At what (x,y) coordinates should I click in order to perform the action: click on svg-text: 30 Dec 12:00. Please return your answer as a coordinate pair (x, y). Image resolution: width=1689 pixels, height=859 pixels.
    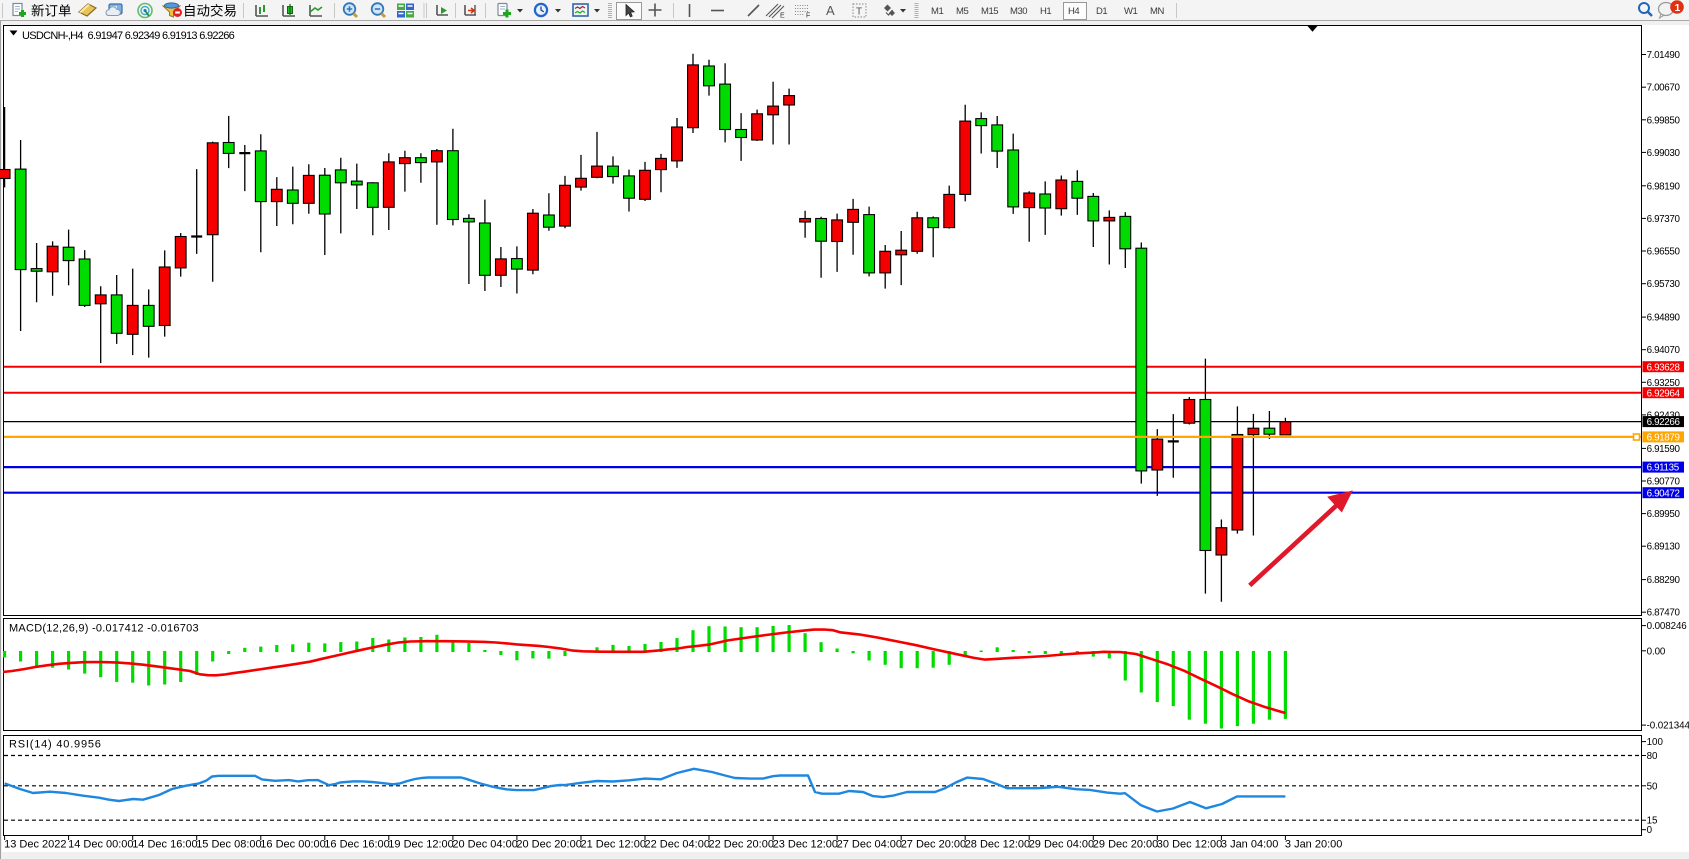
    Looking at the image, I should click on (1189, 845).